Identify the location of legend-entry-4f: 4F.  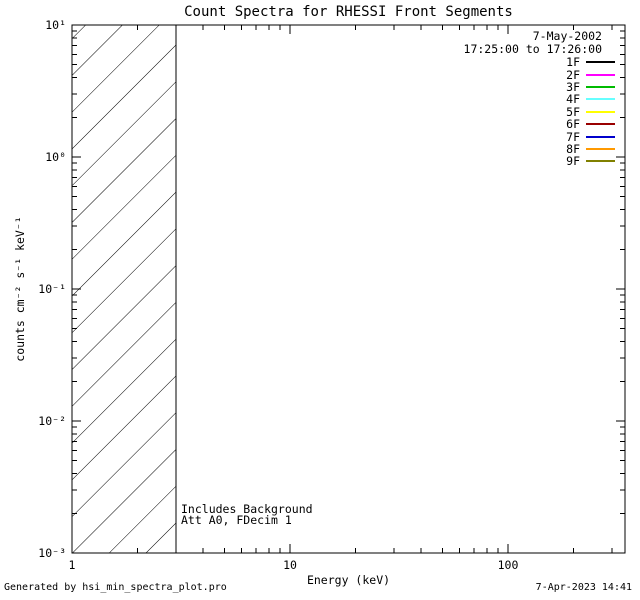
(590, 99).